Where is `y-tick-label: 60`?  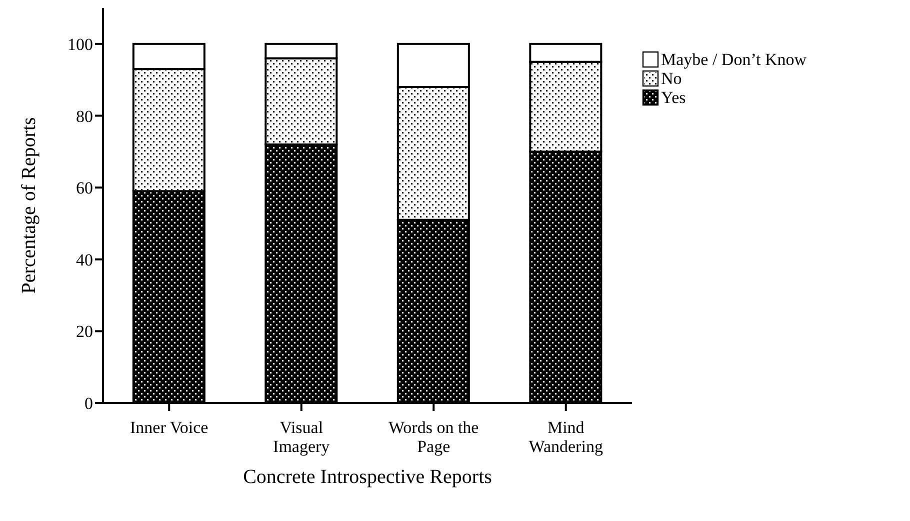 y-tick-label: 60 is located at coordinates (84, 188).